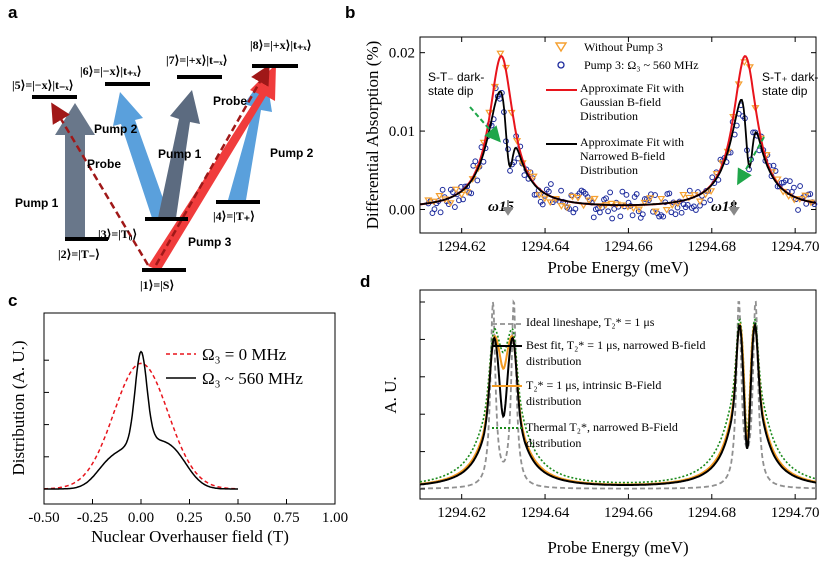 The image size is (831, 564). I want to click on legend-b-series-1: Without Pump 3, so click(623, 47).